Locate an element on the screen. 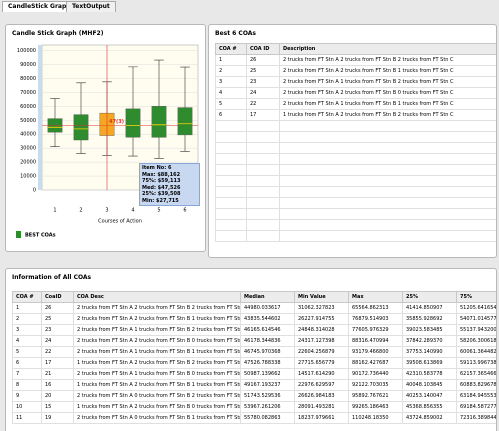 Image resolution: width=499 pixels, height=431 pixels. cell: 15 is located at coordinates (57, 407).